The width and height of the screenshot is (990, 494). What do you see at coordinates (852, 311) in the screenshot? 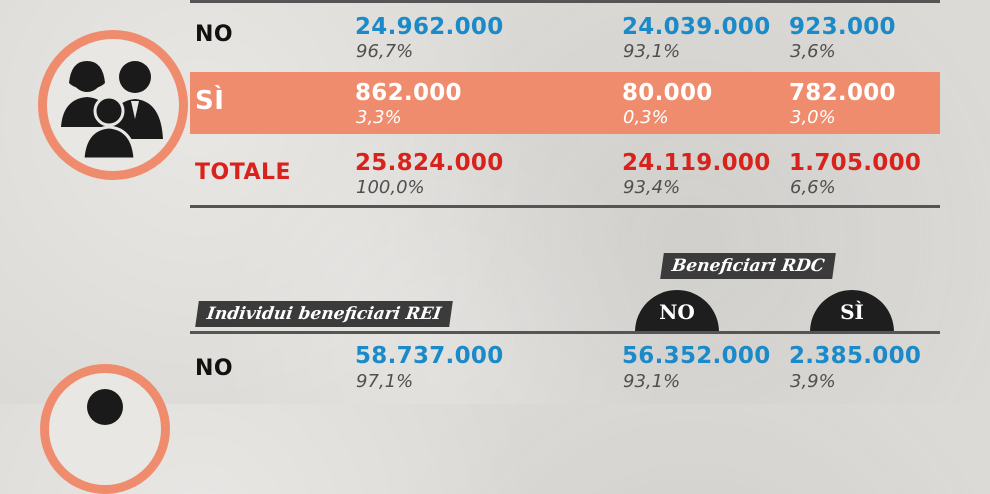
I see `rdc-si-column-header: SÌ` at bounding box center [852, 311].